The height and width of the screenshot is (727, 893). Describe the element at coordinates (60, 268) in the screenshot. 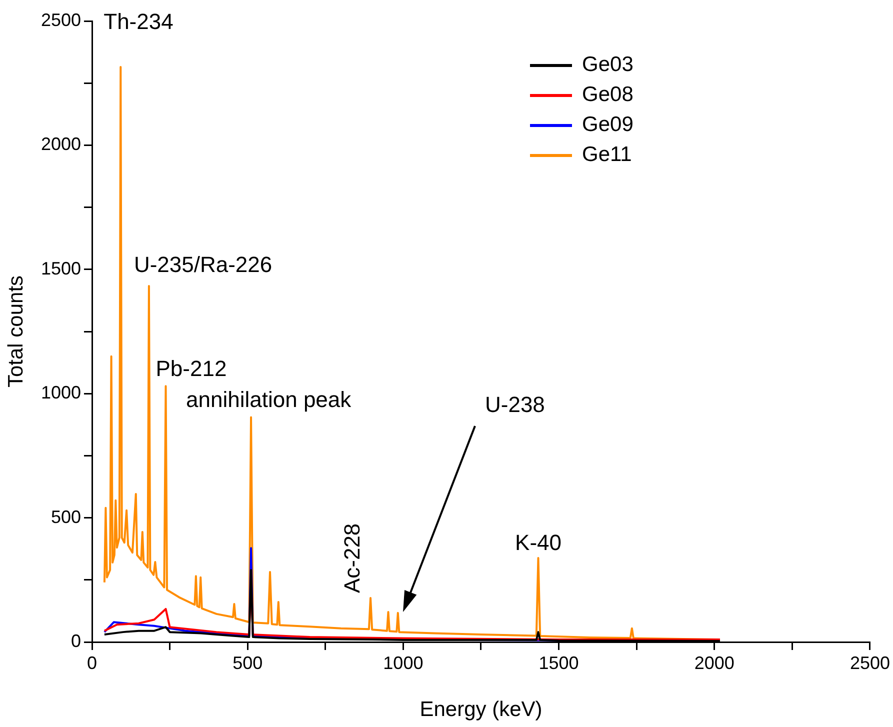

I see `y-tick-label: 1500` at that location.